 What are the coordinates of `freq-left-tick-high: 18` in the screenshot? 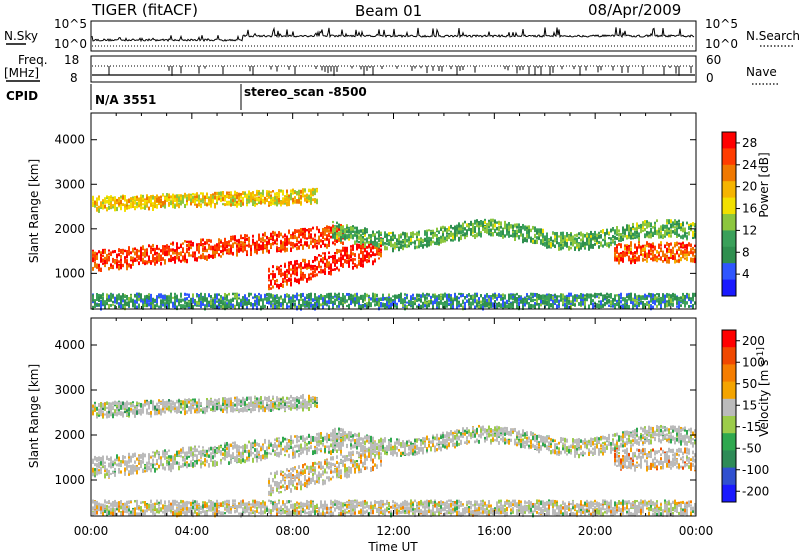 It's located at (71, 60).